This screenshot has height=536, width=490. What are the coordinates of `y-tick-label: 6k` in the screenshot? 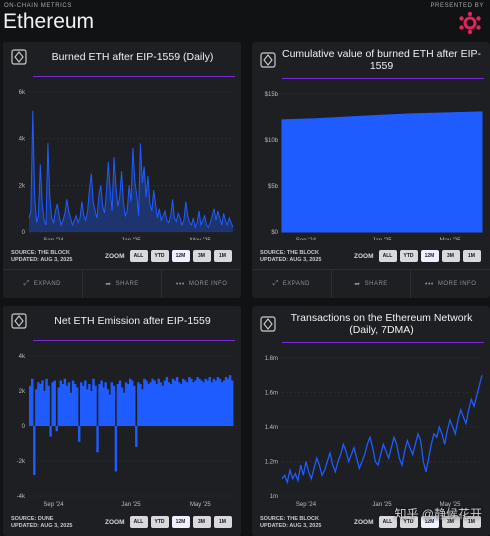 It's located at (22, 93).